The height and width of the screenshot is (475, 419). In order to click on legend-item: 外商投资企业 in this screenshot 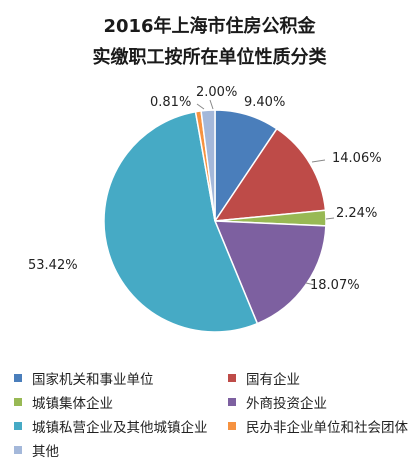, I will do `click(277, 402)`.